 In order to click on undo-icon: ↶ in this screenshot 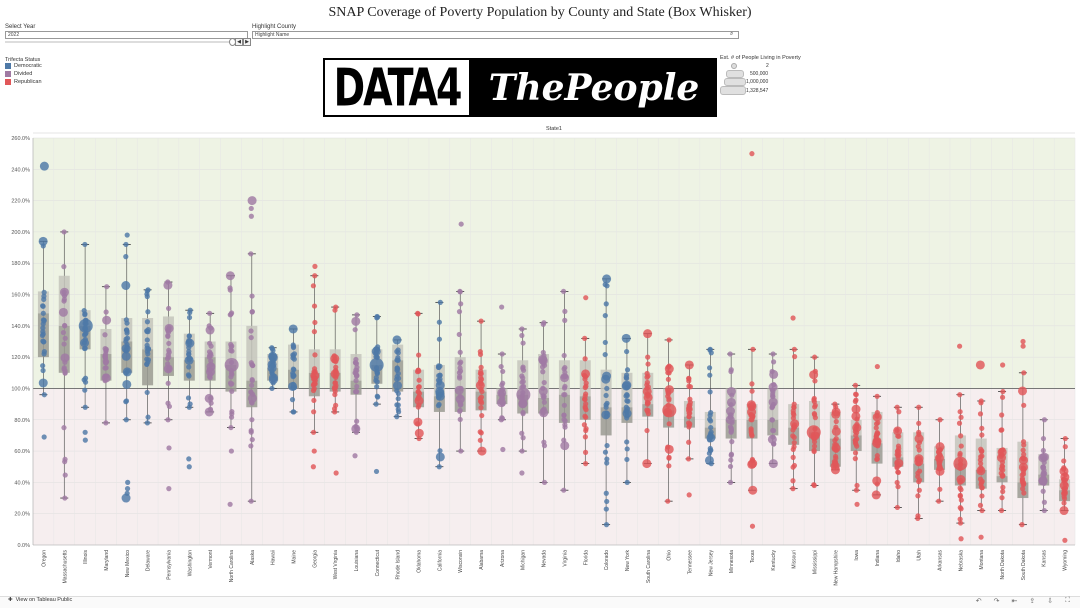, I will do `click(978, 601)`.